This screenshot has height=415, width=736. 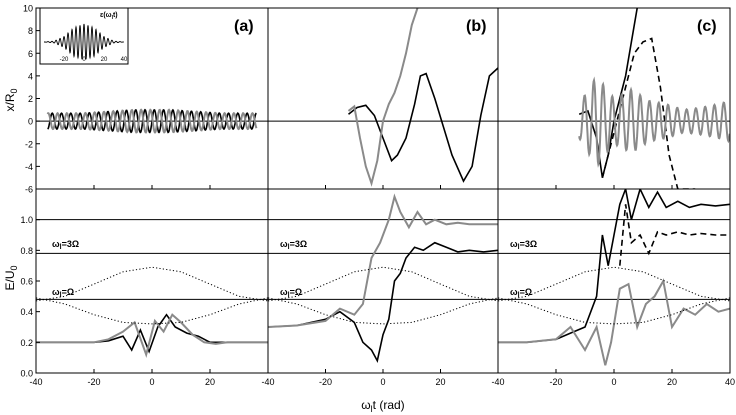 What do you see at coordinates (30, 31) in the screenshot?
I see `y-tick-label-a-top-7: 8` at bounding box center [30, 31].